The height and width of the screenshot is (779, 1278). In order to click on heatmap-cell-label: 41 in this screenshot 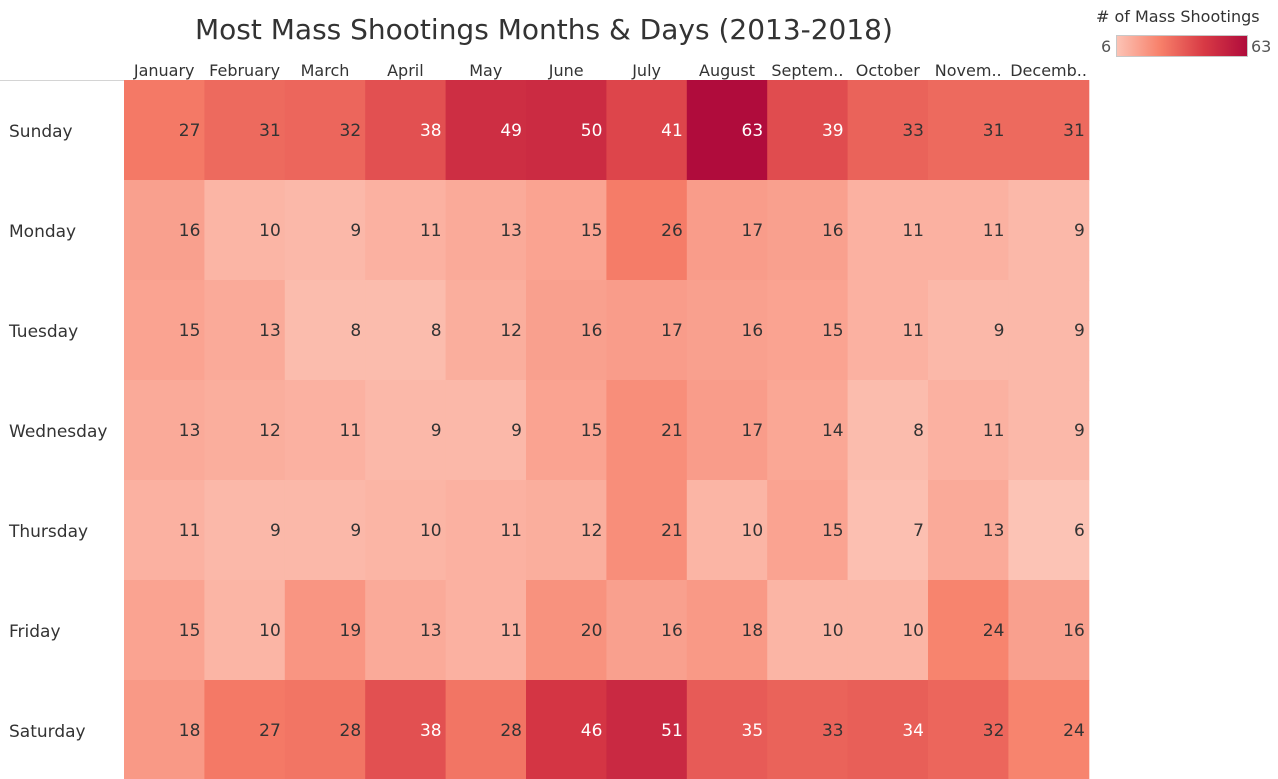, I will do `click(672, 131)`.